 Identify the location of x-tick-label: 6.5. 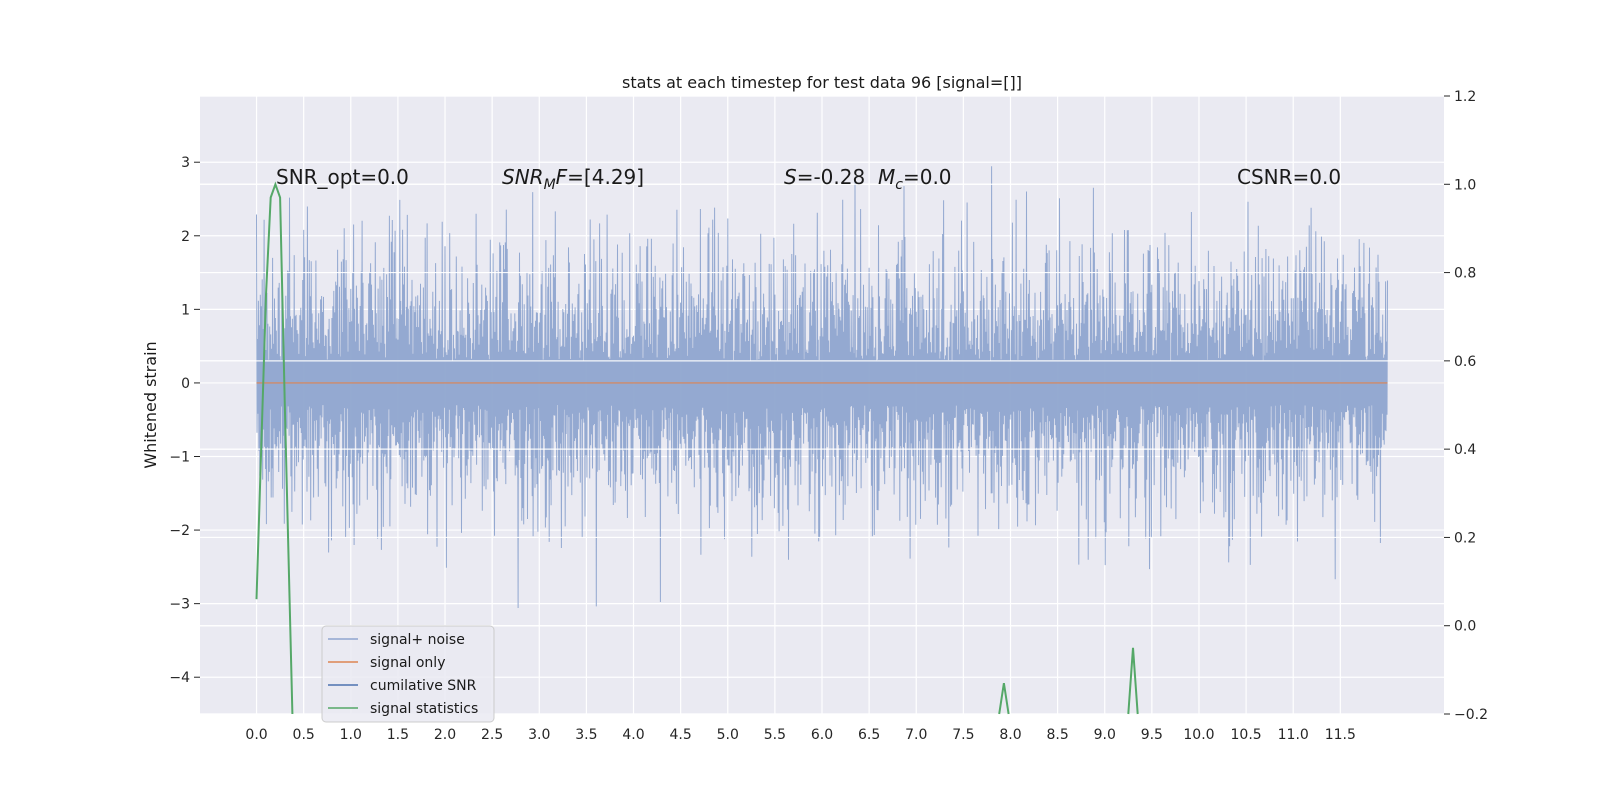
(869, 735).